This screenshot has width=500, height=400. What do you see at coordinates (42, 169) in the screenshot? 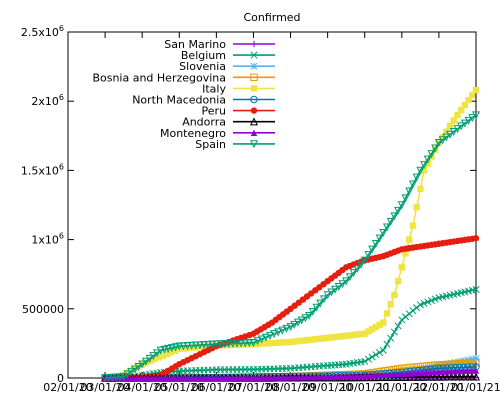
I see `y-tick-label: 1.5x106` at bounding box center [42, 169].